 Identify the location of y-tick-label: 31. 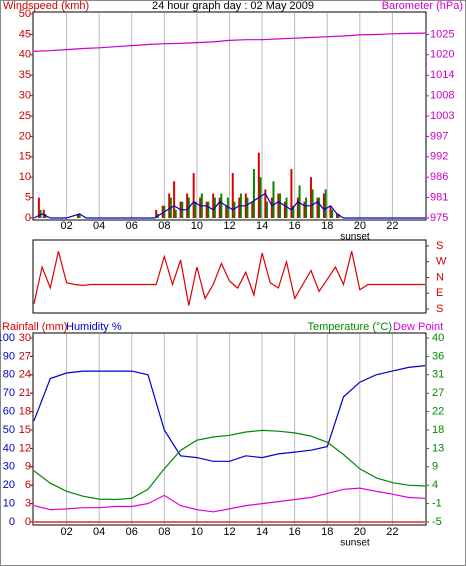
(438, 375).